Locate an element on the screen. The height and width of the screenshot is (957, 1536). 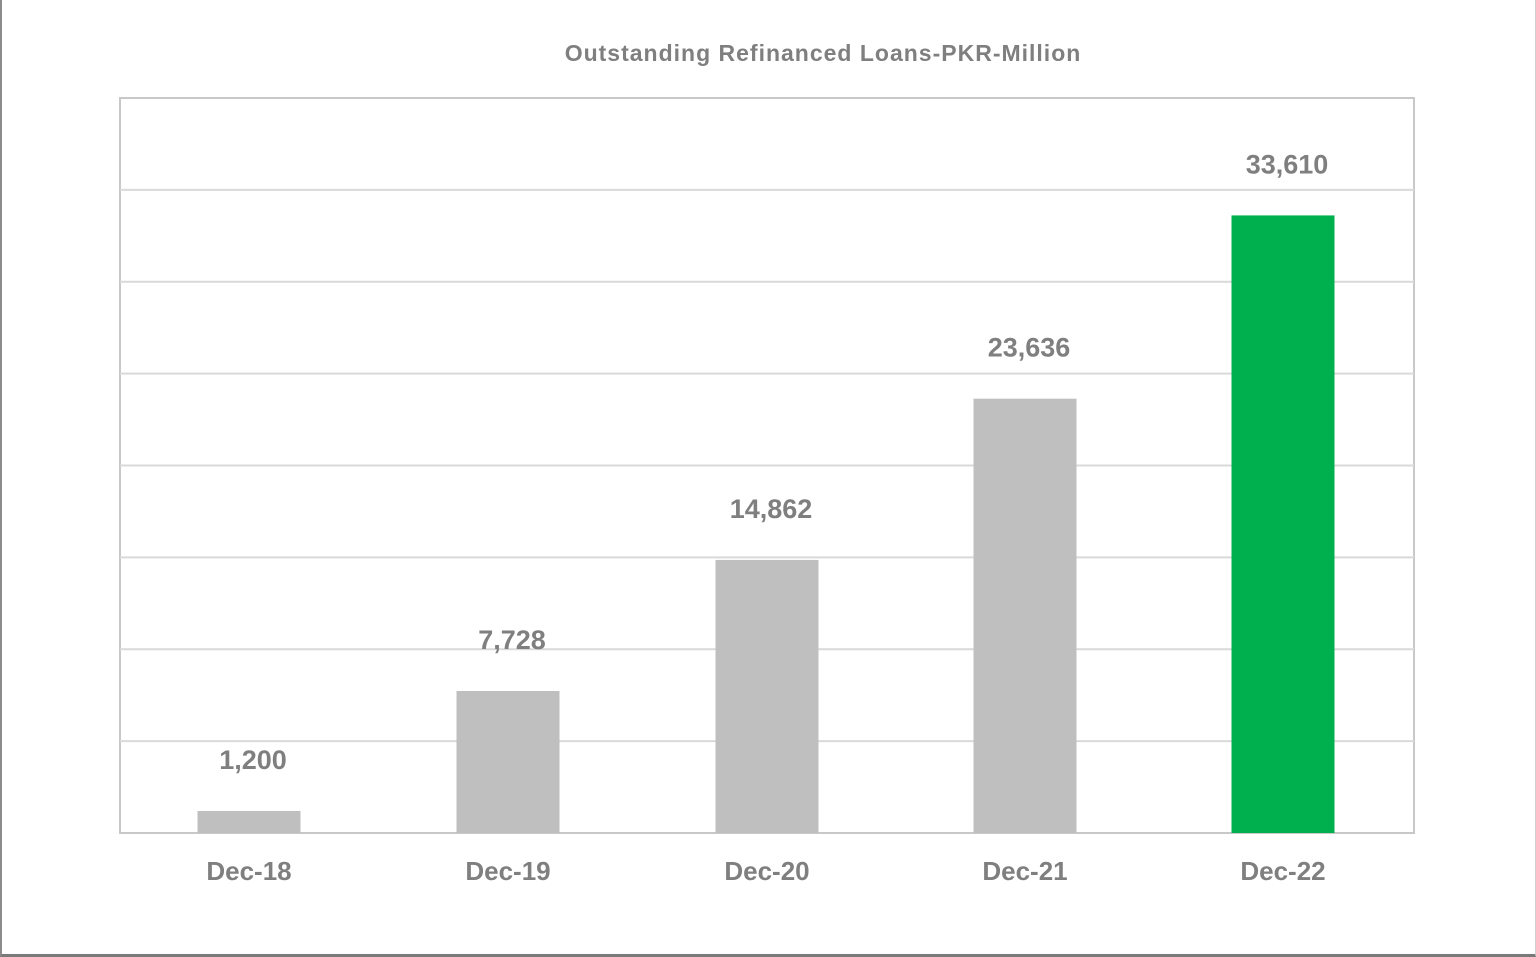
x-axis-ticks: Dec-18 Dec-19 Dec-20 Dec-21 Dec-22 is located at coordinates (765, 871).